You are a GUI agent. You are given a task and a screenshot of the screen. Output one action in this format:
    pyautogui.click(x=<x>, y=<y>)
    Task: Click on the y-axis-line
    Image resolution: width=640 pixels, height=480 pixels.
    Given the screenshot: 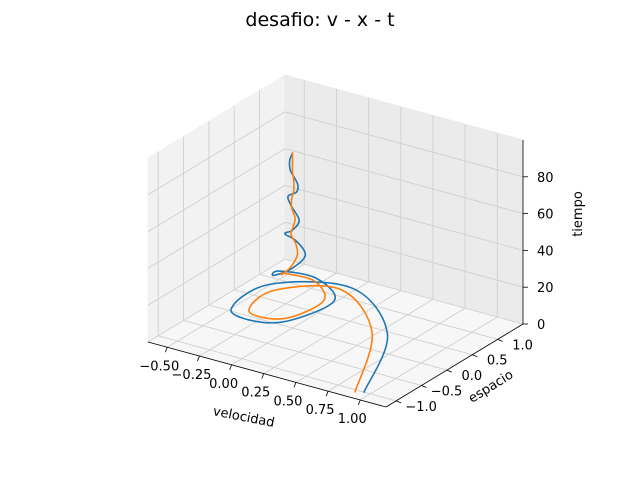 What is the action you would take?
    pyautogui.click(x=454, y=365)
    